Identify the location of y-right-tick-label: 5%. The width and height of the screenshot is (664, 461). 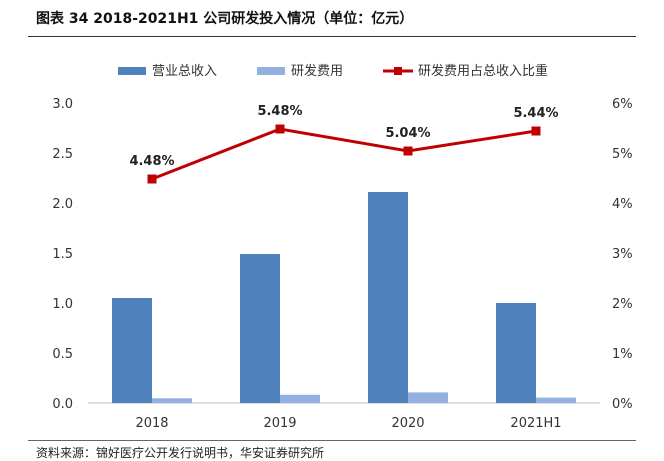
(622, 154).